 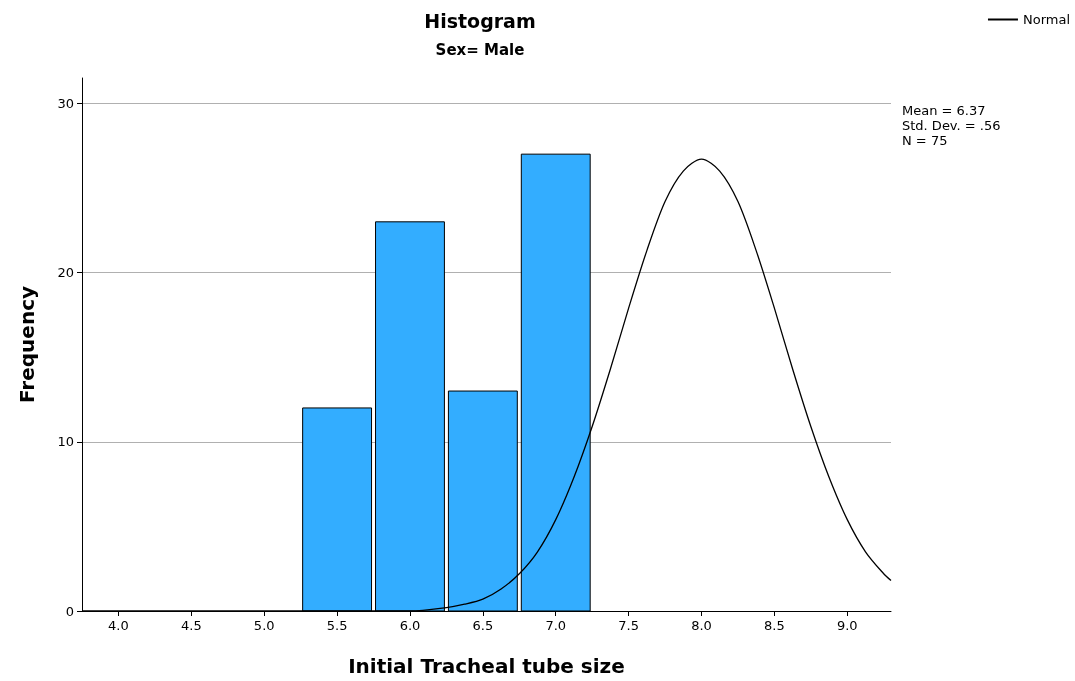 I want to click on x-tick-label: 4.5, so click(x=191, y=625).